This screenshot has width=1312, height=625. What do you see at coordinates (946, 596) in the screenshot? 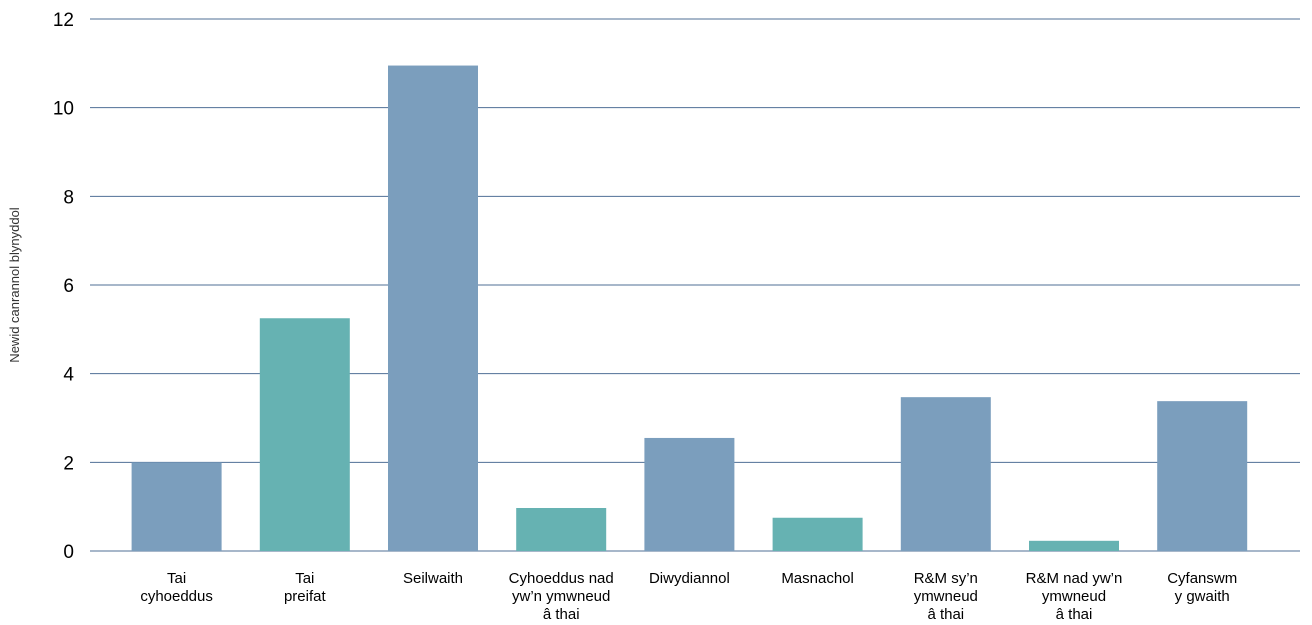
I see `x-tick-label: R&M sy’n ymwneud â thai` at bounding box center [946, 596].